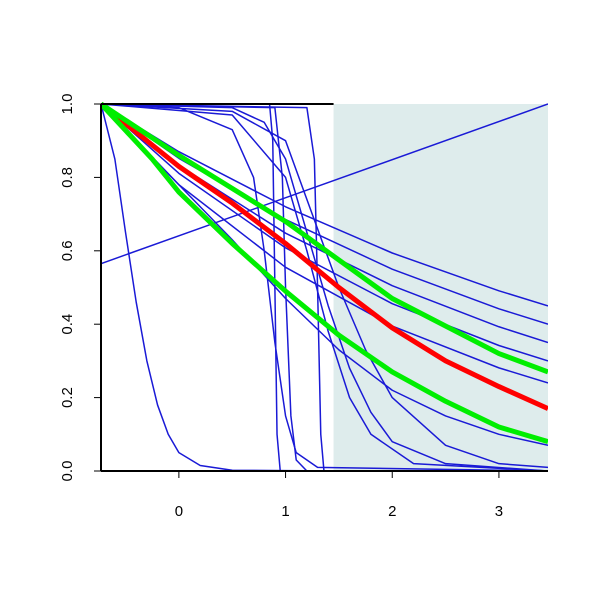 Image resolution: width=600 pixels, height=600 pixels. What do you see at coordinates (392, 511) in the screenshot?
I see `x-tick-label: 2` at bounding box center [392, 511].